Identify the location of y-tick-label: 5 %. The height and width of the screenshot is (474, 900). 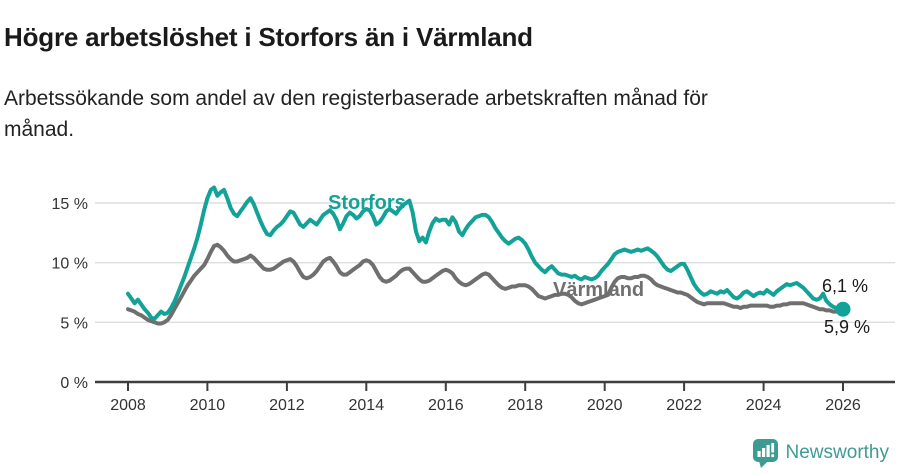
(74, 323).